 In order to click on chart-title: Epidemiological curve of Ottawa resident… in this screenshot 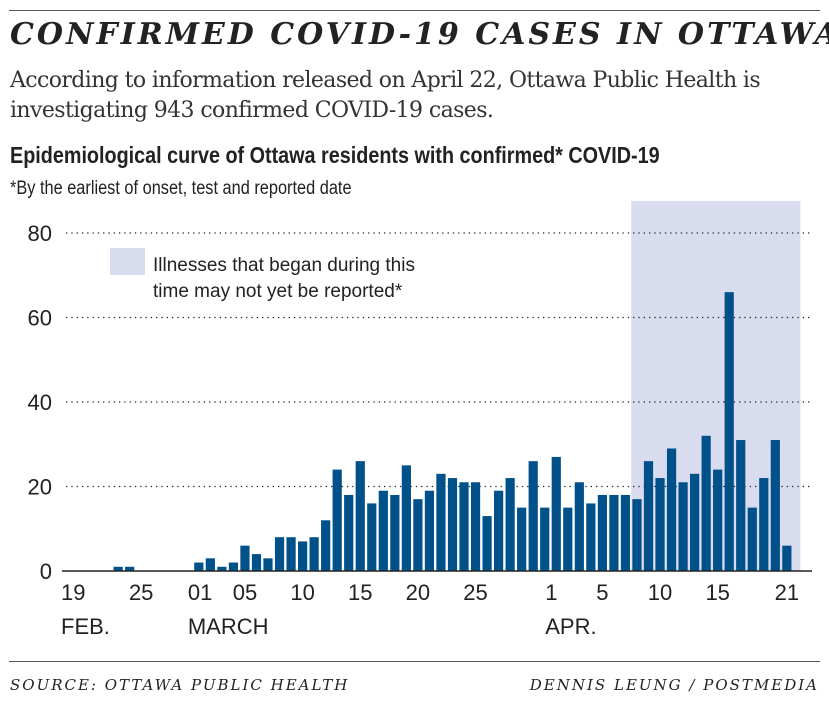, I will do `click(335, 155)`.